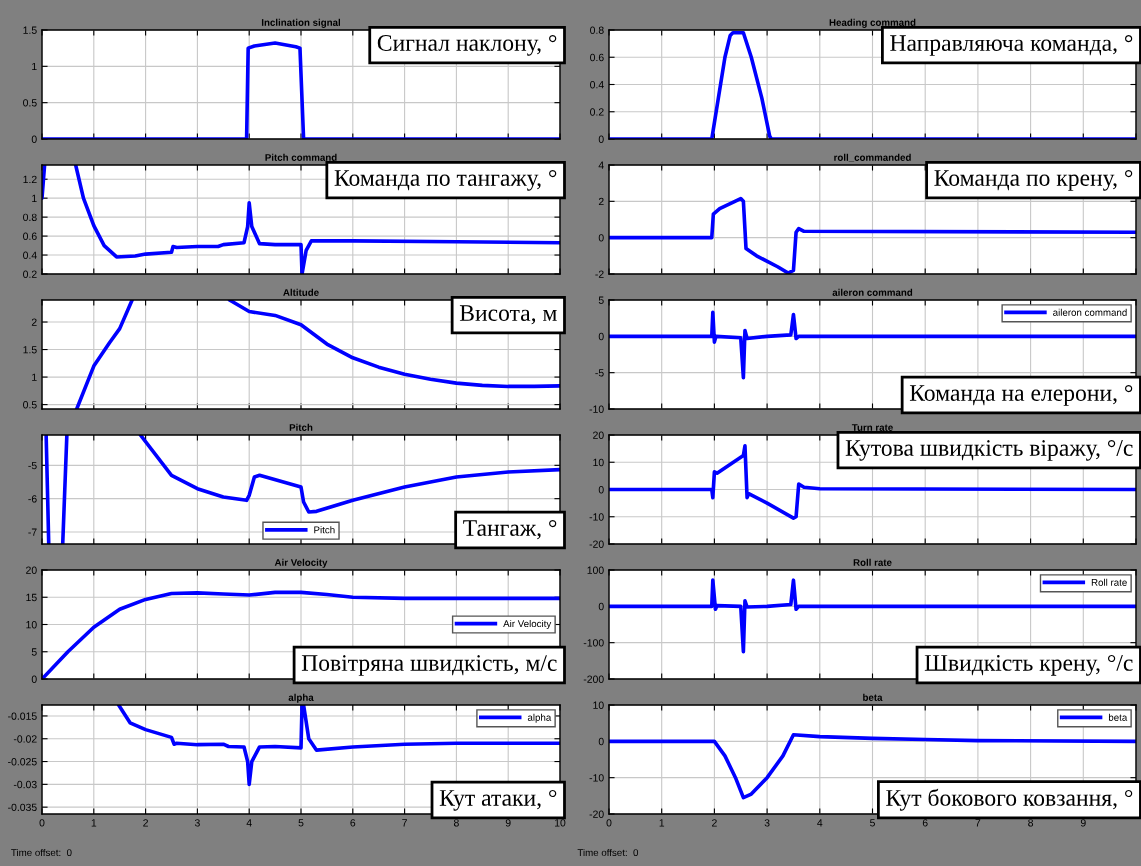 This screenshot has width=1141, height=866. Describe the element at coordinates (596, 544) in the screenshot. I see `y-tick-label: -20` at that location.